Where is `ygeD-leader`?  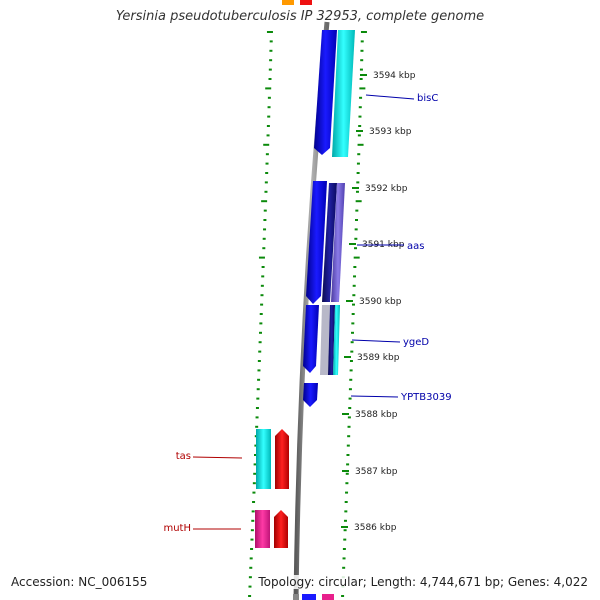 ygeD-leader is located at coordinates (376, 341).